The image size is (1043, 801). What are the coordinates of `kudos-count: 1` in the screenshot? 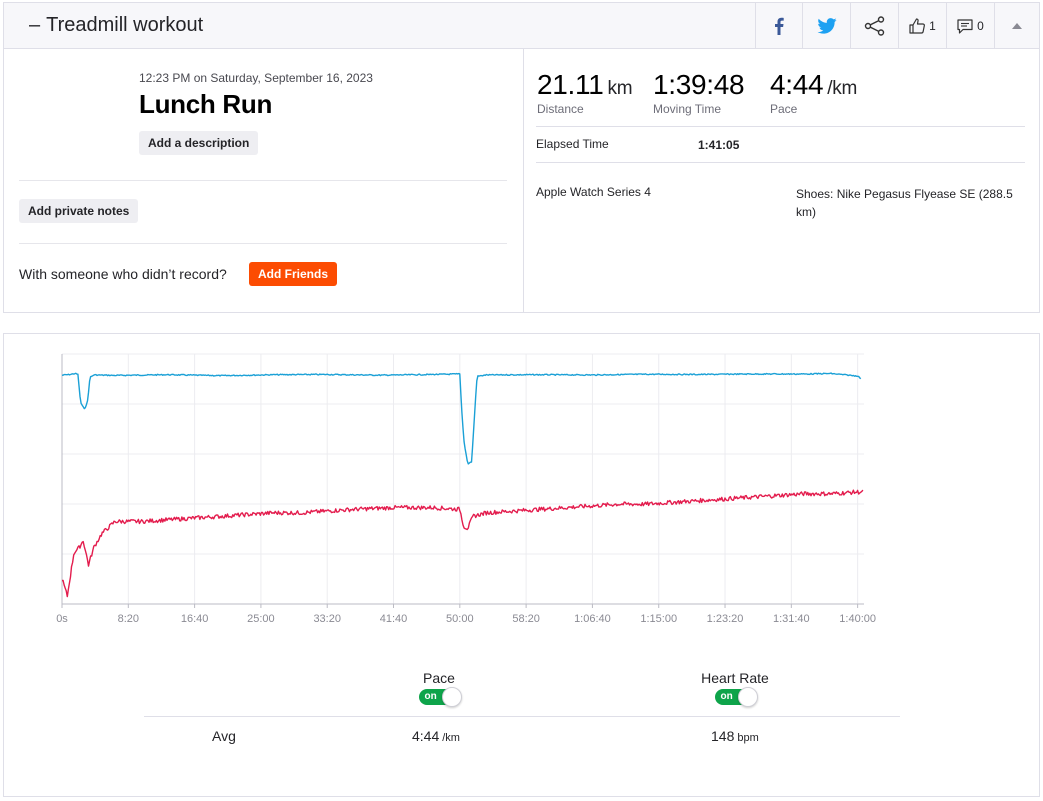 It's located at (932, 26).